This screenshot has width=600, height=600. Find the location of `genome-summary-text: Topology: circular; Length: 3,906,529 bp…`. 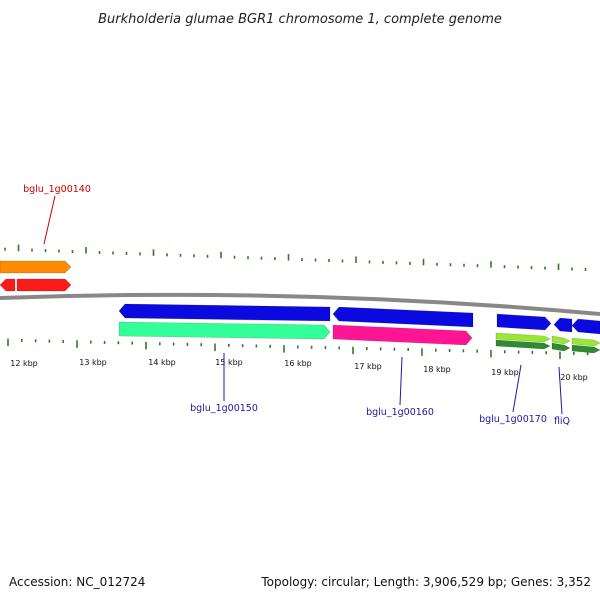

genome-summary-text: Topology: circular; Length: 3,906,529 bp… is located at coordinates (425, 582).